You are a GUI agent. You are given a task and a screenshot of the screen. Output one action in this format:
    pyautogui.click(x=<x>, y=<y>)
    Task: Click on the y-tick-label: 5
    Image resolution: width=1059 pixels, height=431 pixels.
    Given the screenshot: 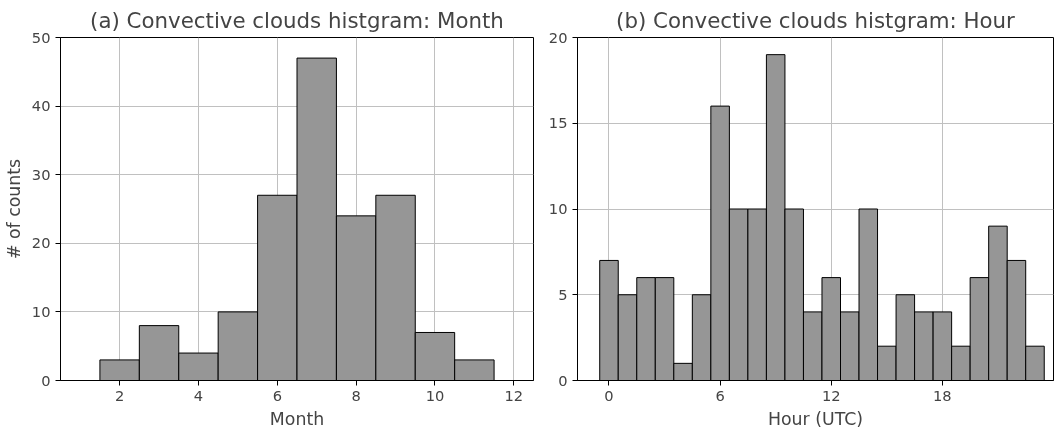 What is the action you would take?
    pyautogui.click(x=563, y=294)
    